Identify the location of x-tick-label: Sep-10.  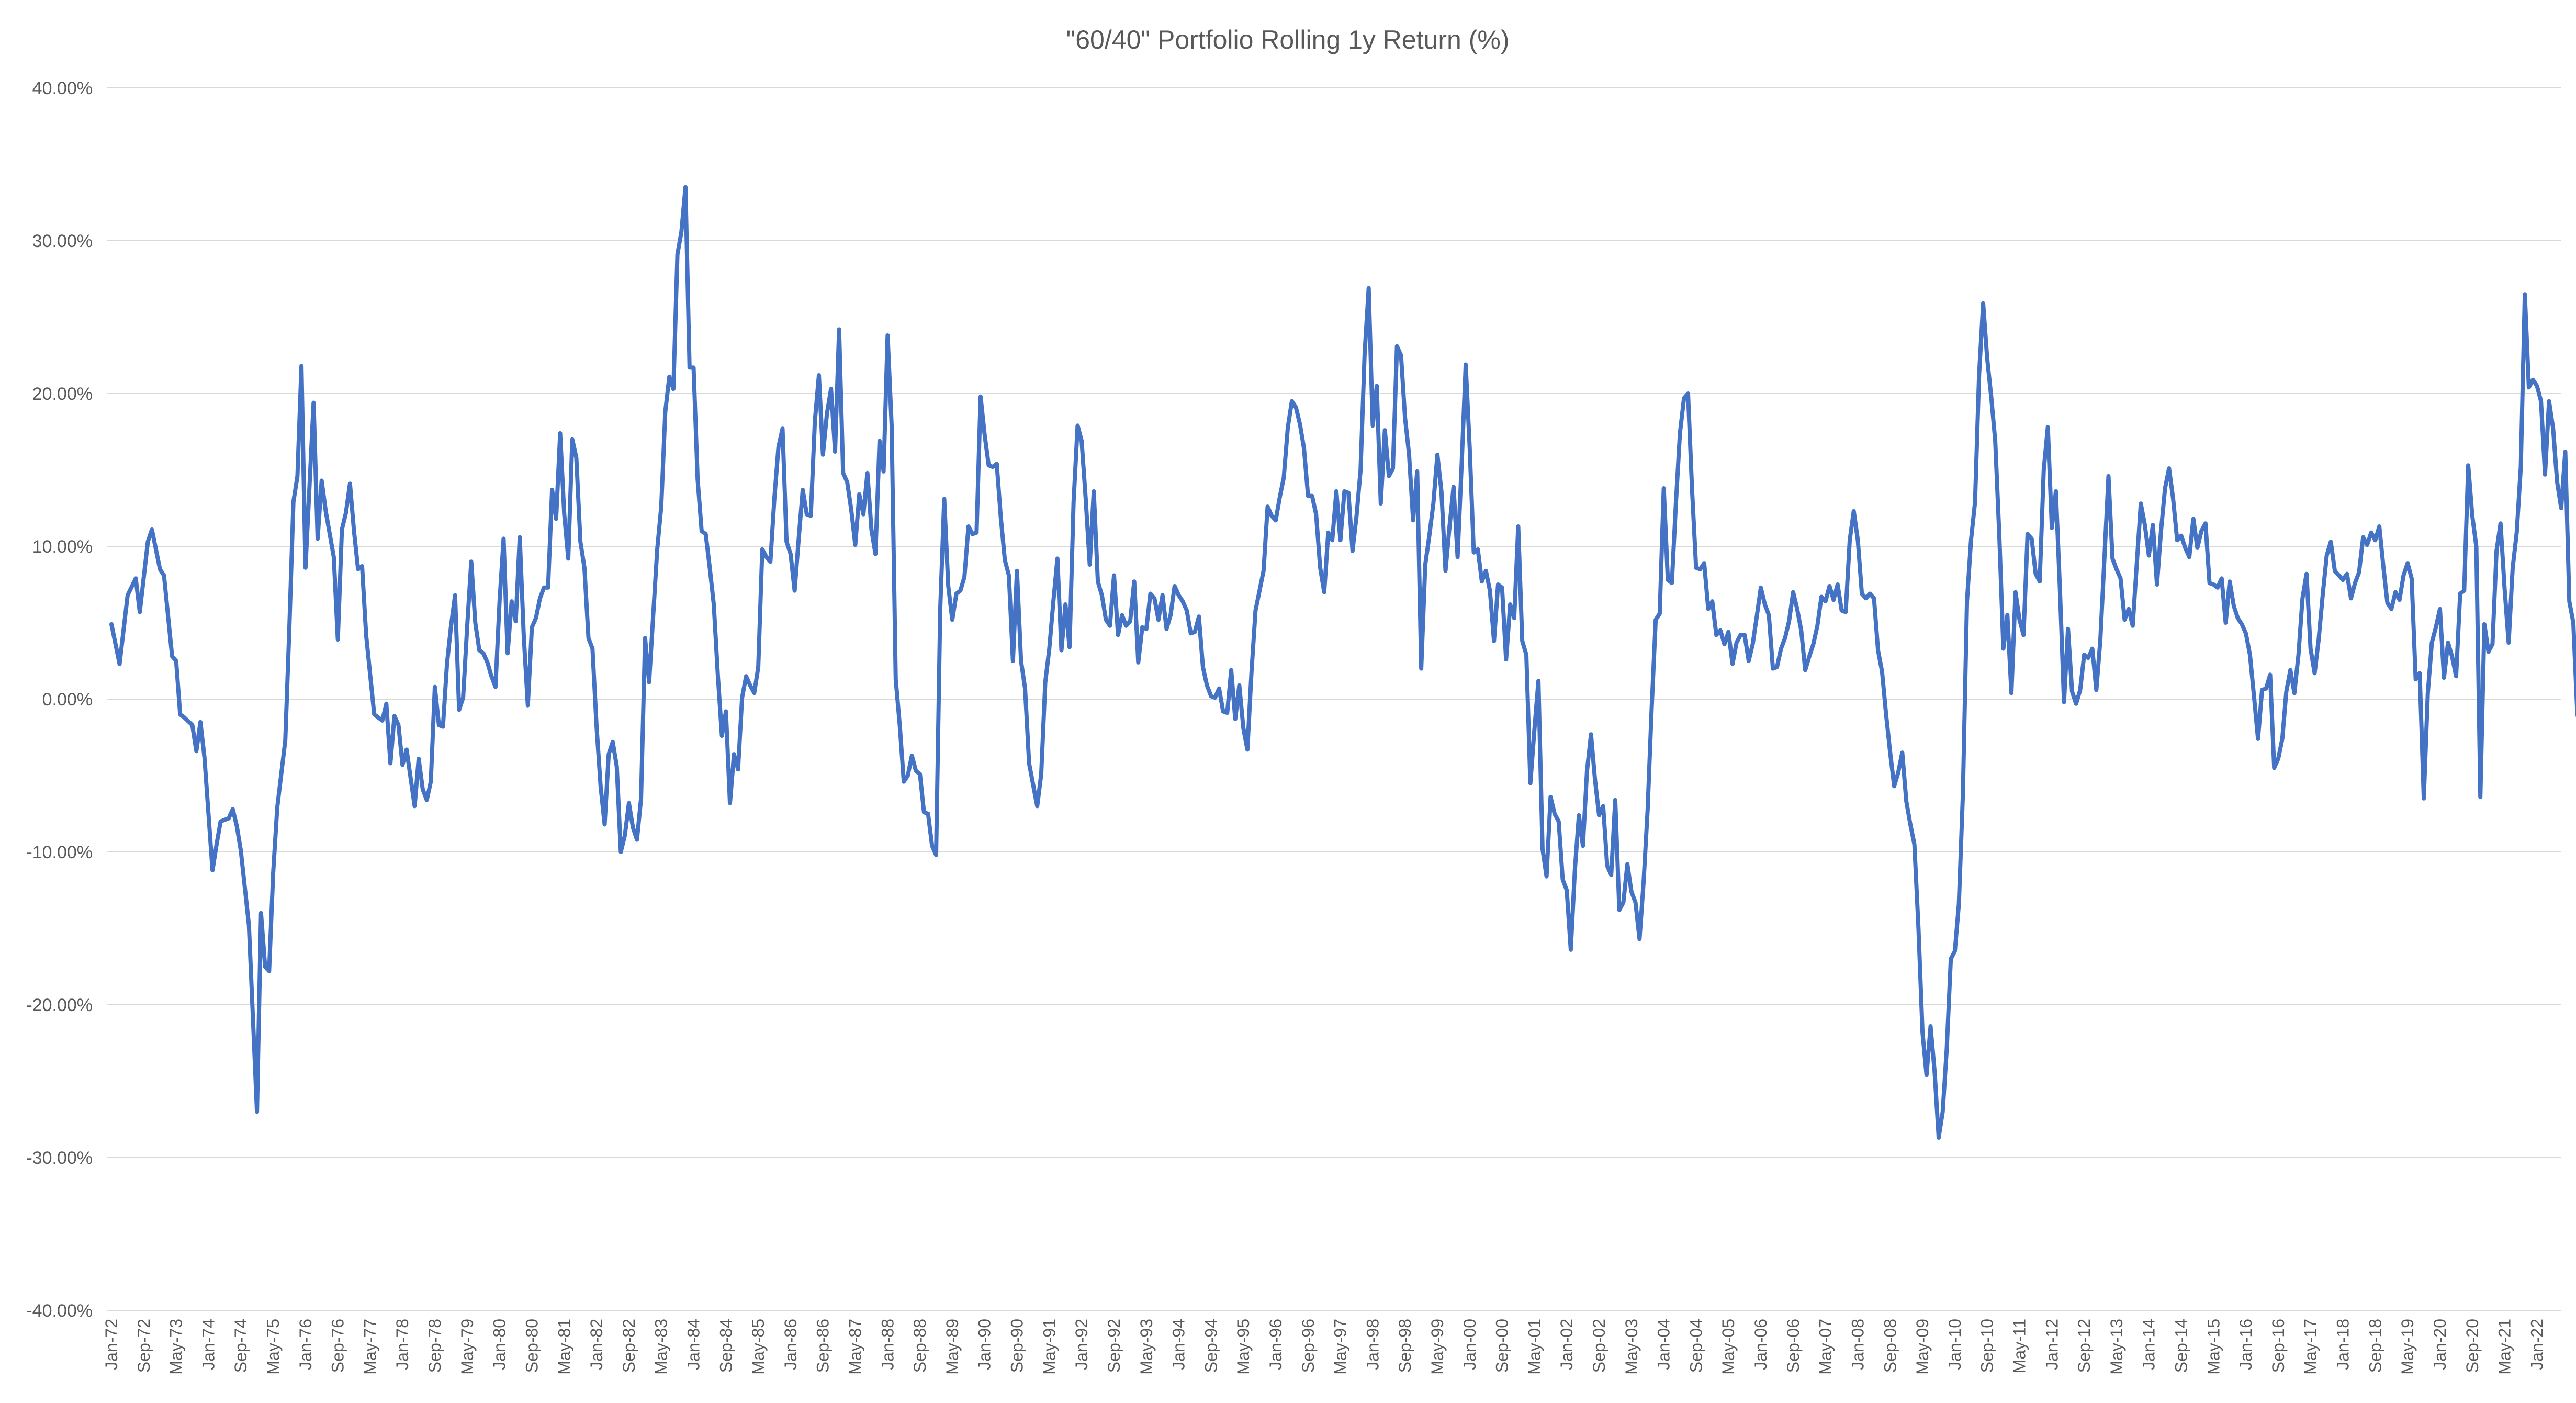
(1987, 1346).